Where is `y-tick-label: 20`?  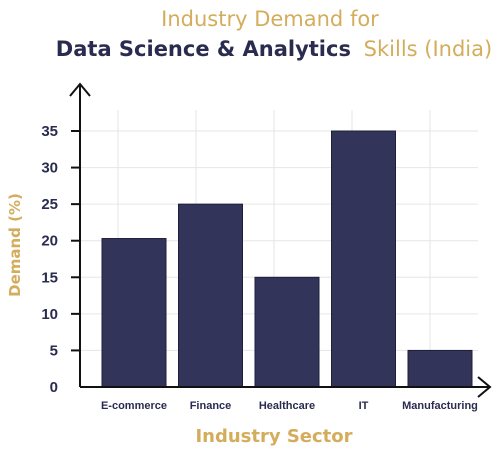 y-tick-label: 20 is located at coordinates (49, 241).